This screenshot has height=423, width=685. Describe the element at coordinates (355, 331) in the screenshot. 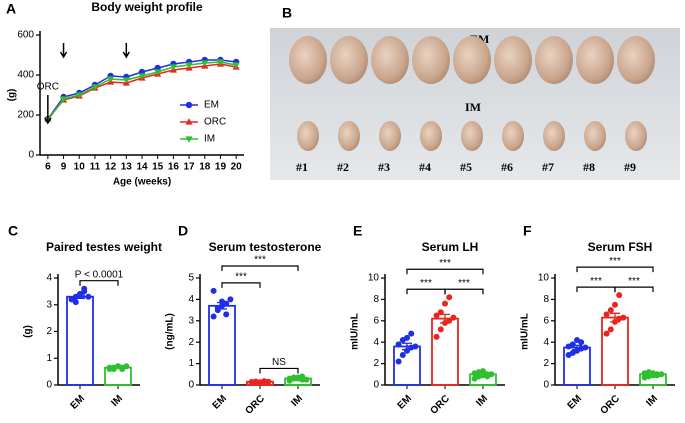

I see `y-axis-label: mIU/mL` at that location.